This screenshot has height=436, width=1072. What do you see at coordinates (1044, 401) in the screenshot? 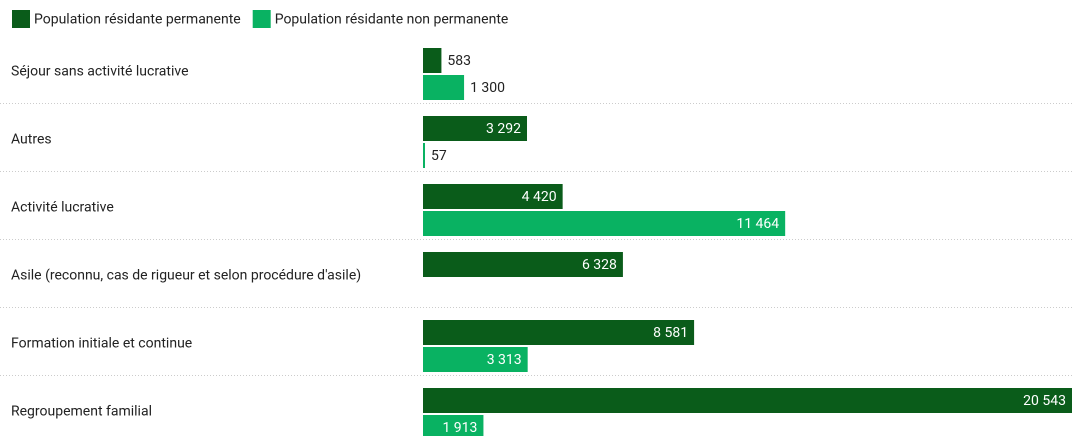
I see `value-label: 20 543` at bounding box center [1044, 401].